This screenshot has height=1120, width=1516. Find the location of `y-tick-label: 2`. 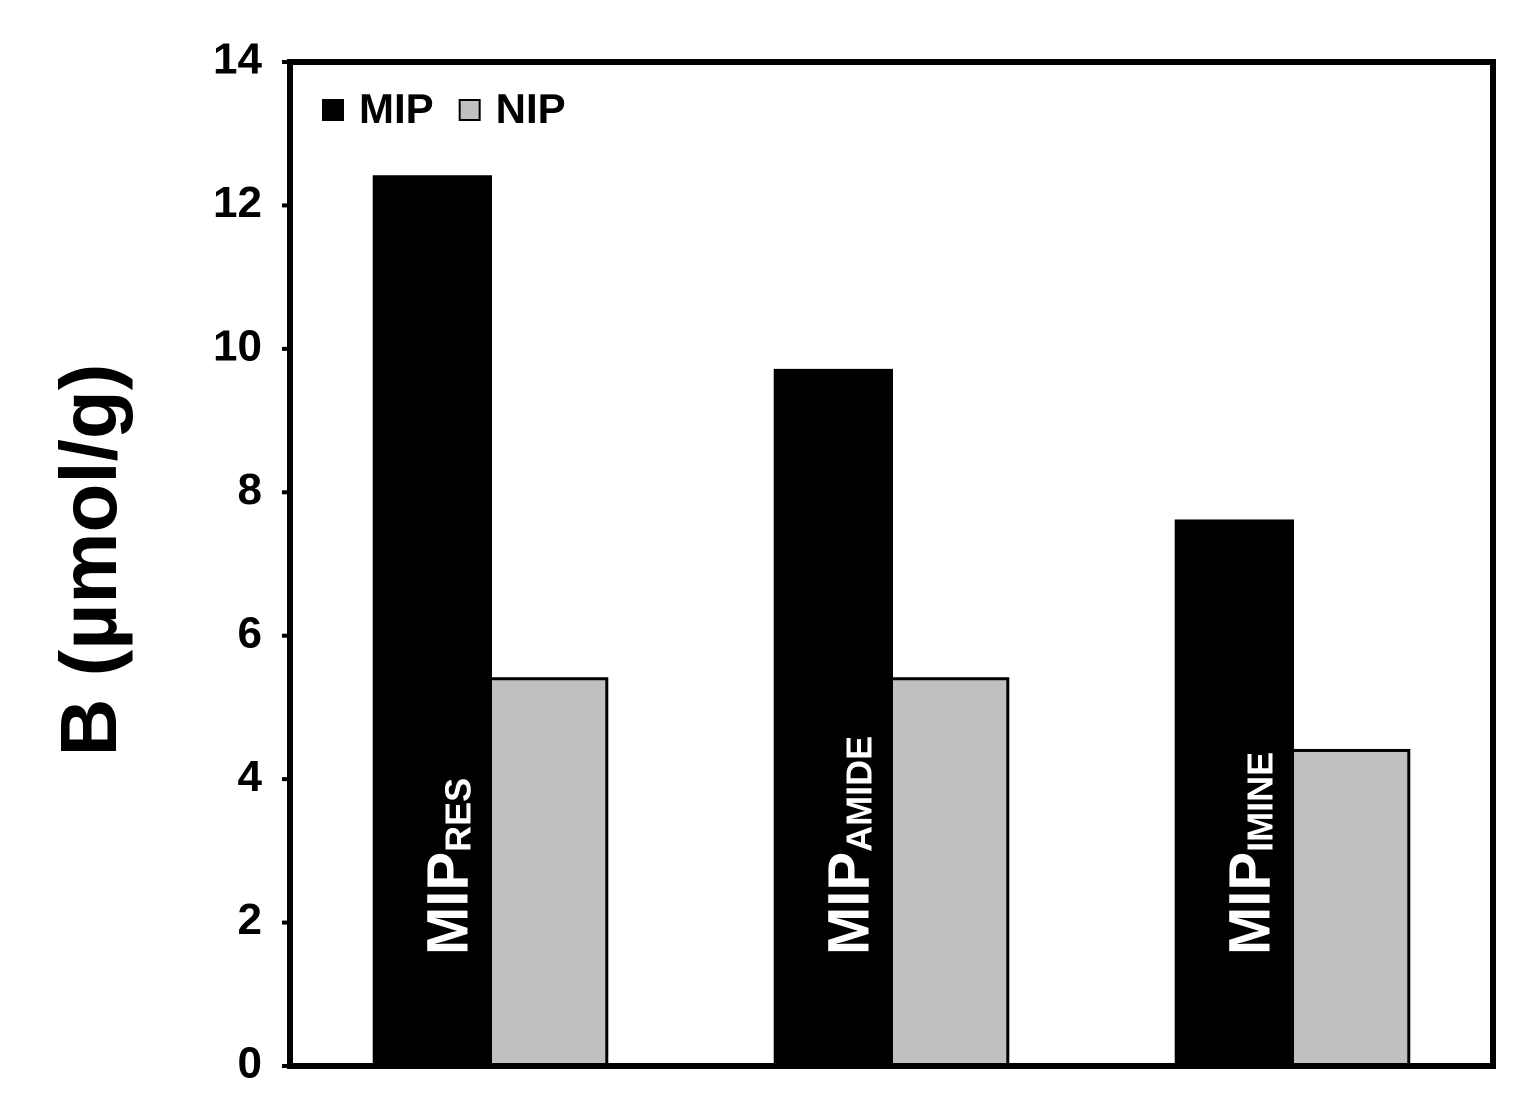

y-tick-label: 2 is located at coordinates (250, 919).